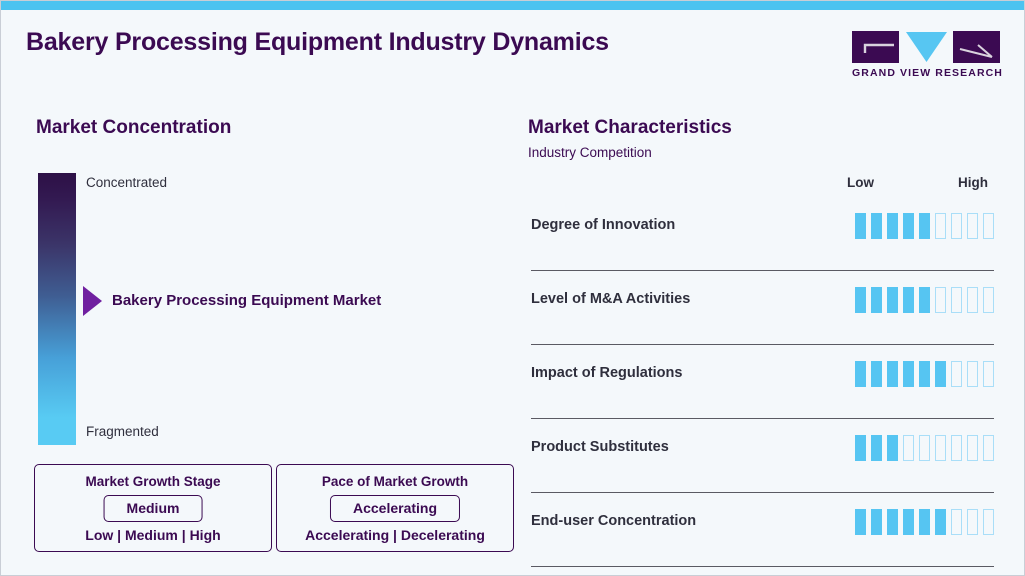  What do you see at coordinates (600, 447) in the screenshot?
I see `characteristic-label: Product Substitutes` at bounding box center [600, 447].